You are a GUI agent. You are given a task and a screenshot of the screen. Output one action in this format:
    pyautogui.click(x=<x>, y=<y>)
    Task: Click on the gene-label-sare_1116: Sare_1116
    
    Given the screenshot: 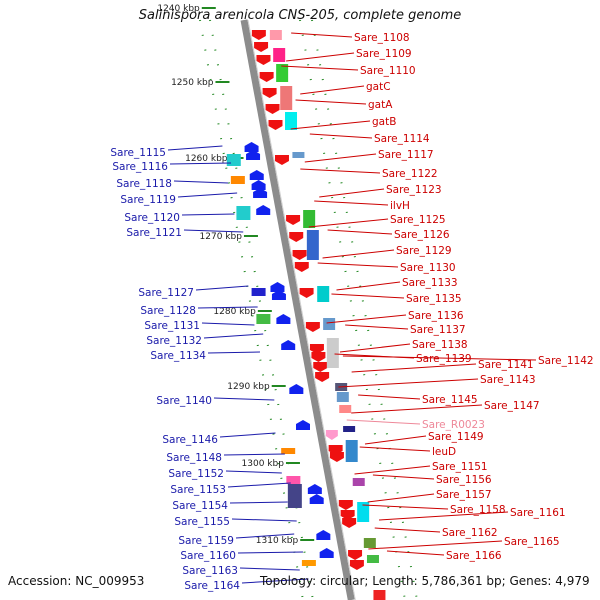 What is the action you would take?
    pyautogui.click(x=140, y=167)
    